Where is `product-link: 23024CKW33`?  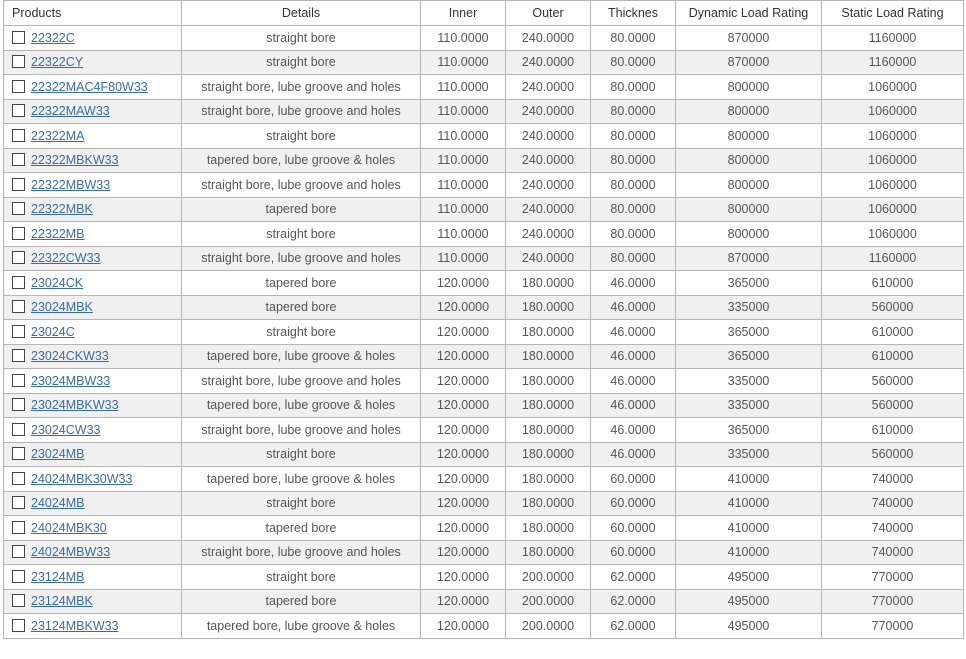
product-link: 23024CKW33 is located at coordinates (70, 356).